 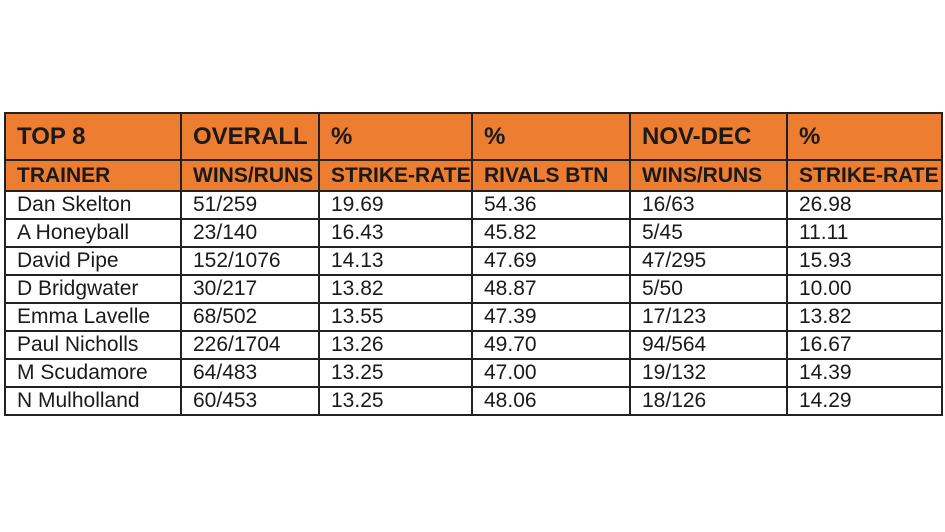 What do you see at coordinates (395, 205) in the screenshot?
I see `stat-value-cell: 19.69` at bounding box center [395, 205].